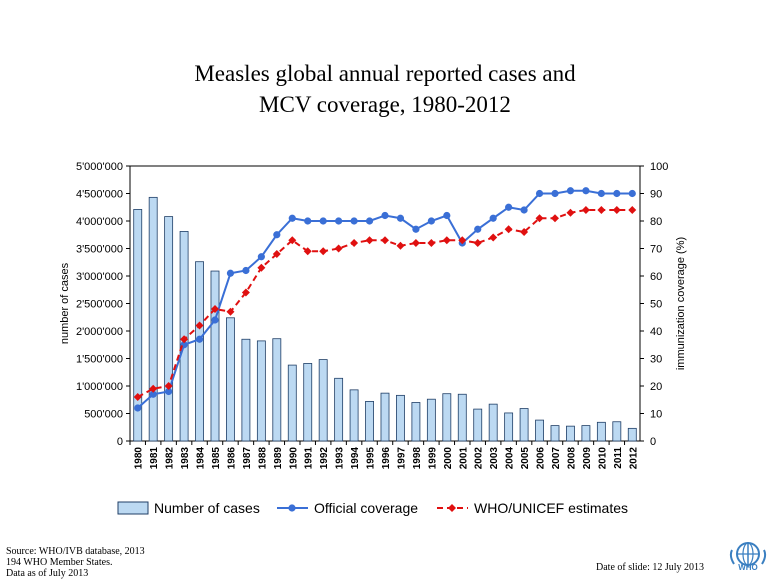  Describe the element at coordinates (99, 250) in the screenshot. I see `y-tick-label: 3'500'000` at that location.